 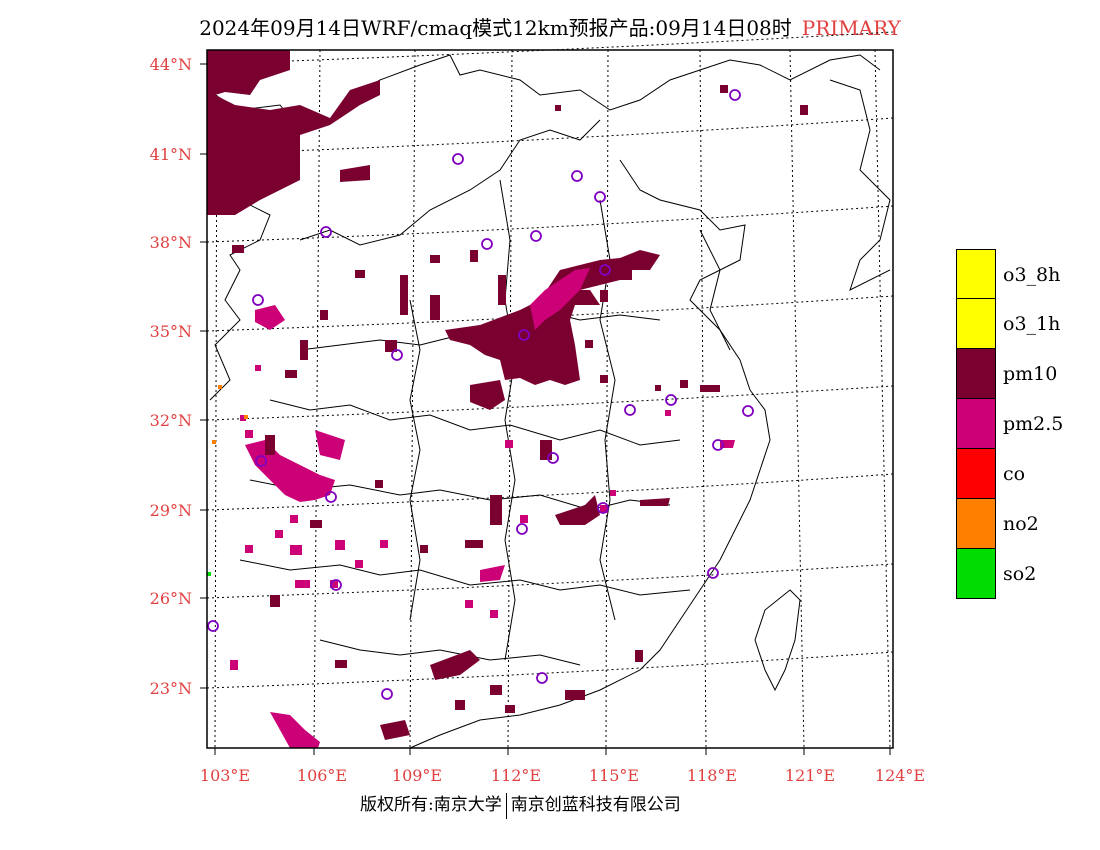 I want to click on legend-label: so2, so click(x=1020, y=574).